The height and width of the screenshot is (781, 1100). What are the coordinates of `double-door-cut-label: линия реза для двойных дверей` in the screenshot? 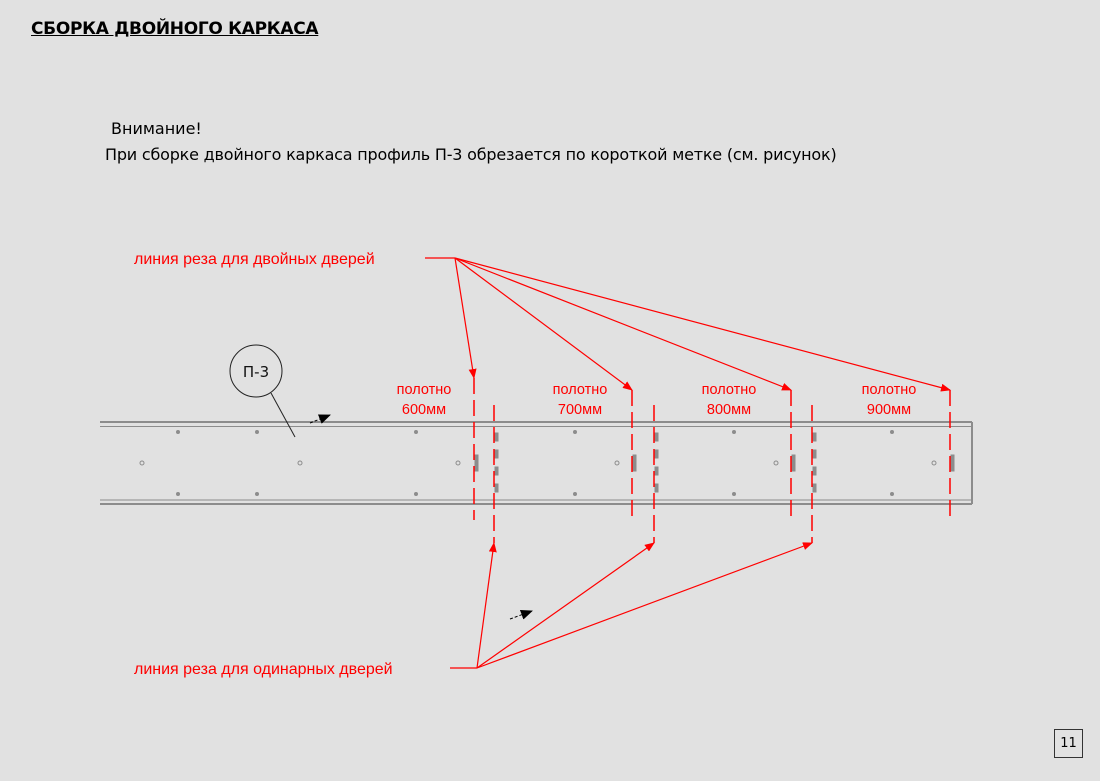 It's located at (254, 259).